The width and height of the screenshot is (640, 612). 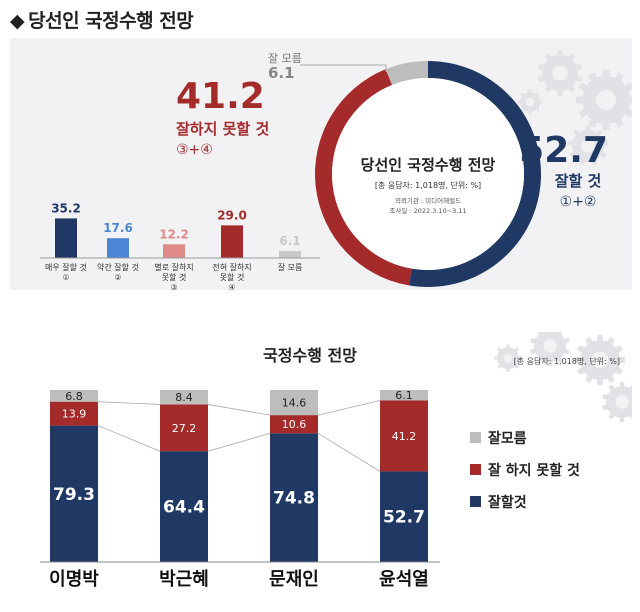 What do you see at coordinates (66, 267) in the screenshot?
I see `detail-bar-category: 매우 잘할 것` at bounding box center [66, 267].